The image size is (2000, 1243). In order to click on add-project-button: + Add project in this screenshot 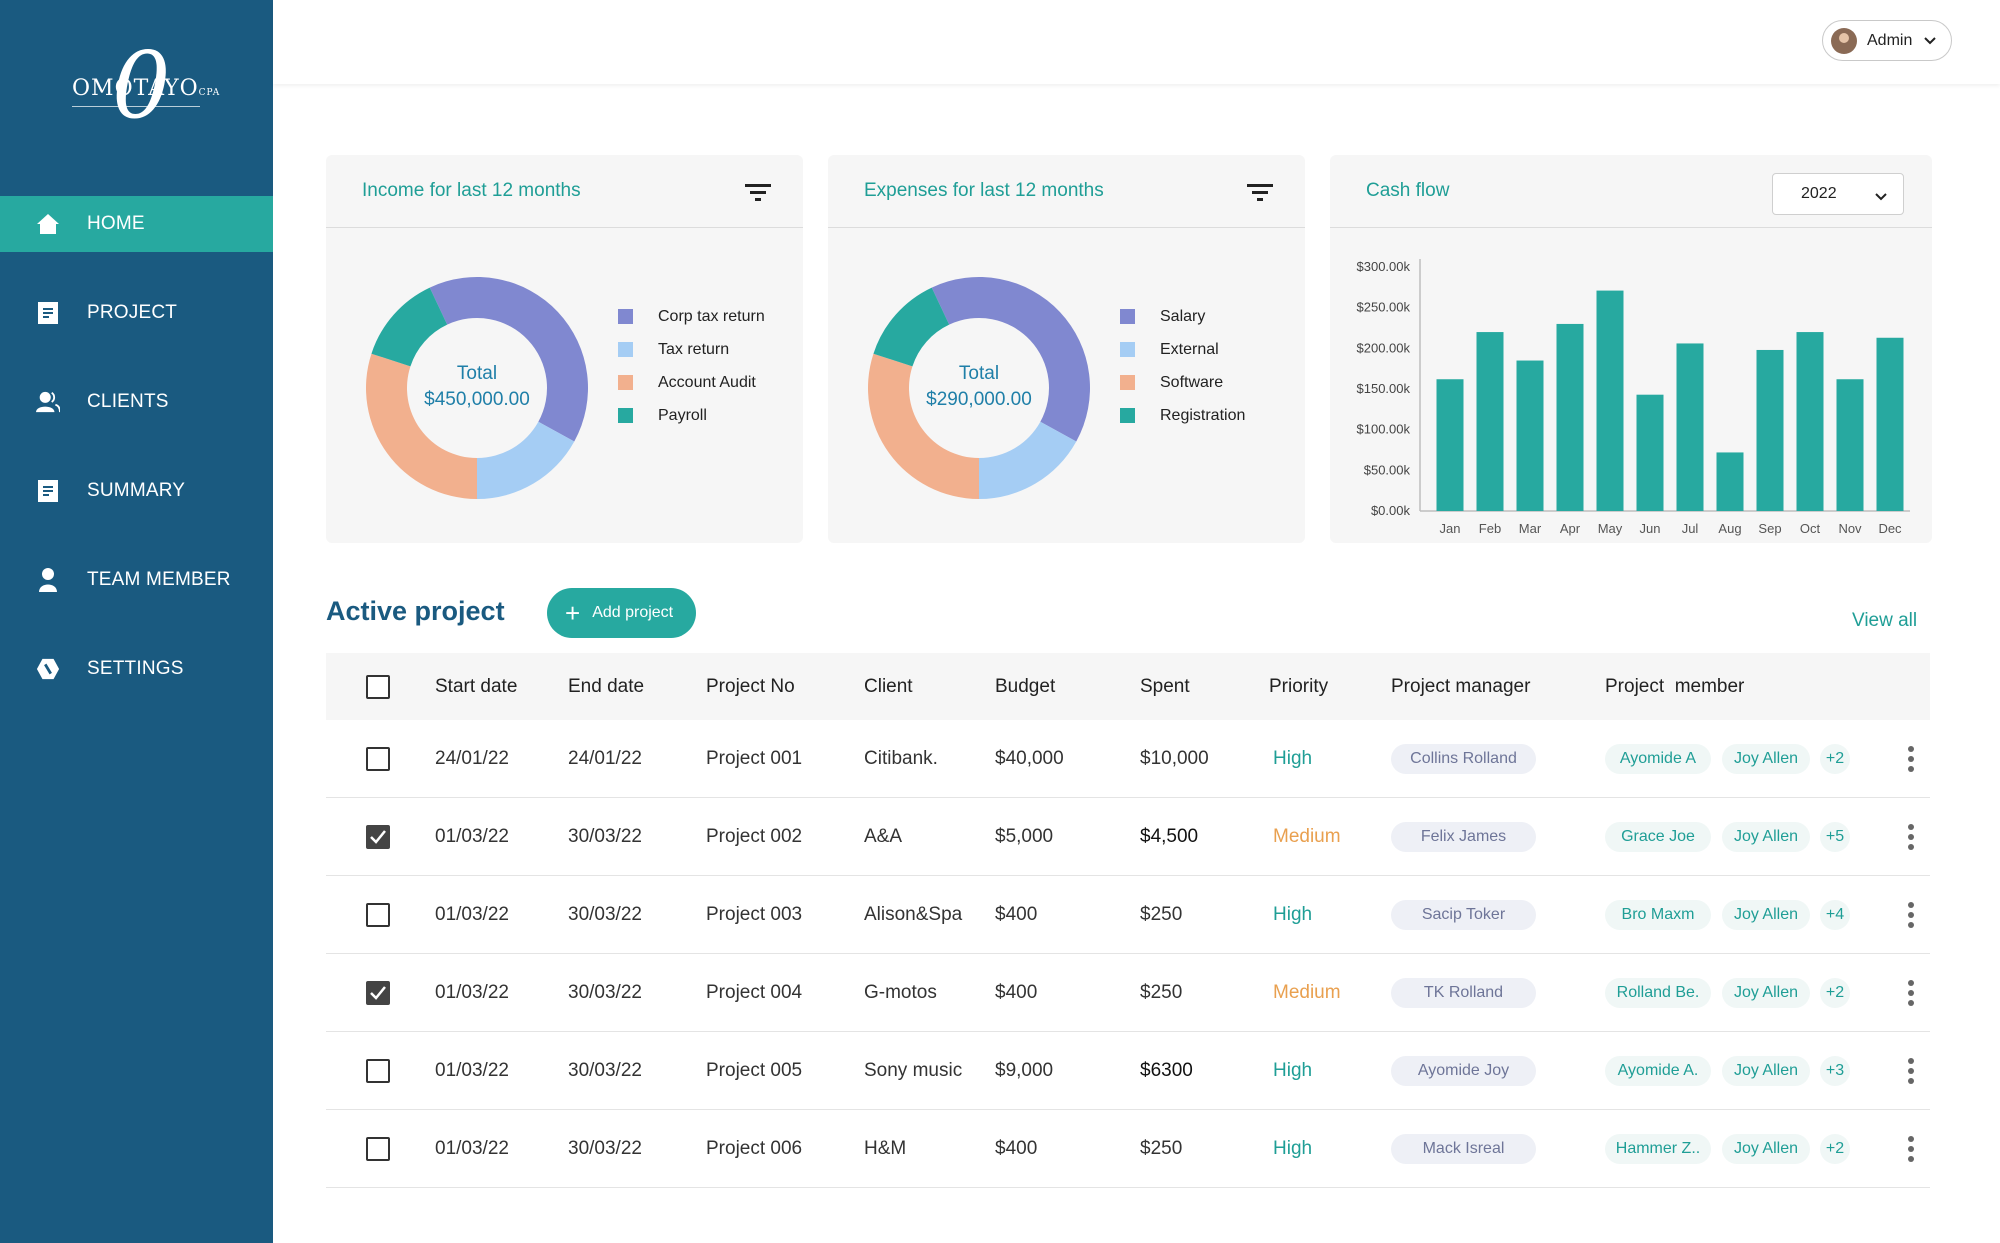, I will do `click(621, 613)`.